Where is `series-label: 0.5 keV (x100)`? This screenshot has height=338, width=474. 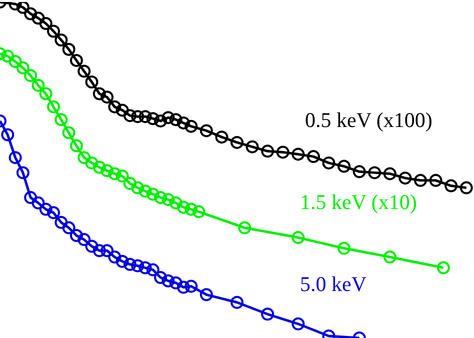
series-label: 0.5 keV (x100) is located at coordinates (368, 120).